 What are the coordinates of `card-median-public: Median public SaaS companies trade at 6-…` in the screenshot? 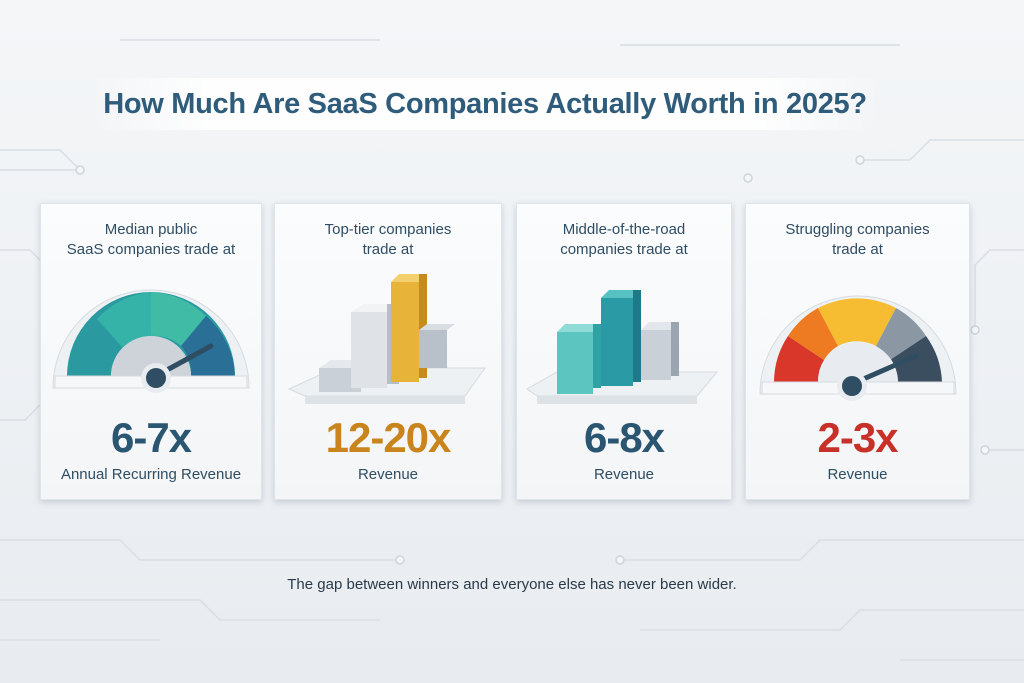 It's located at (151, 351).